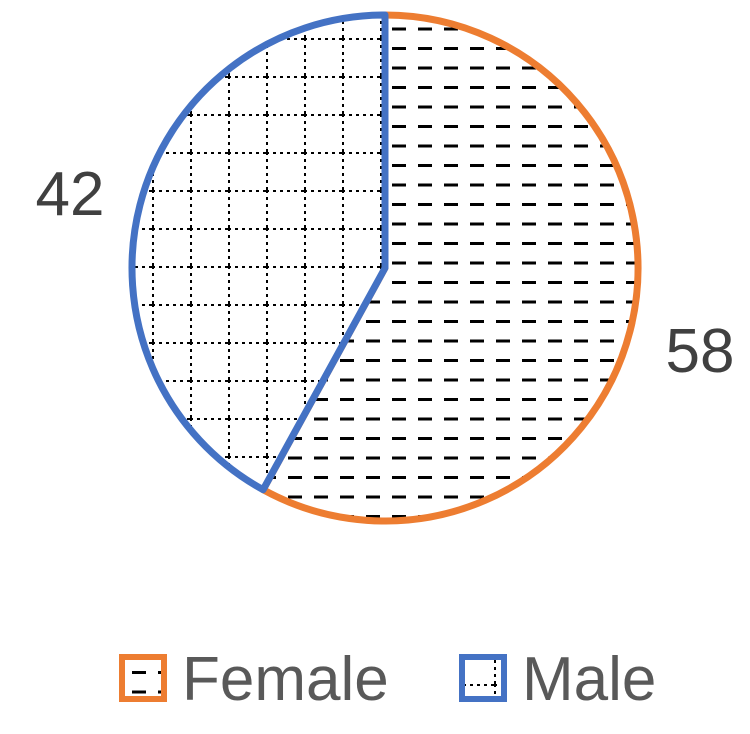 The image size is (750, 734). I want to click on legend-label-male: Male, so click(589, 679).